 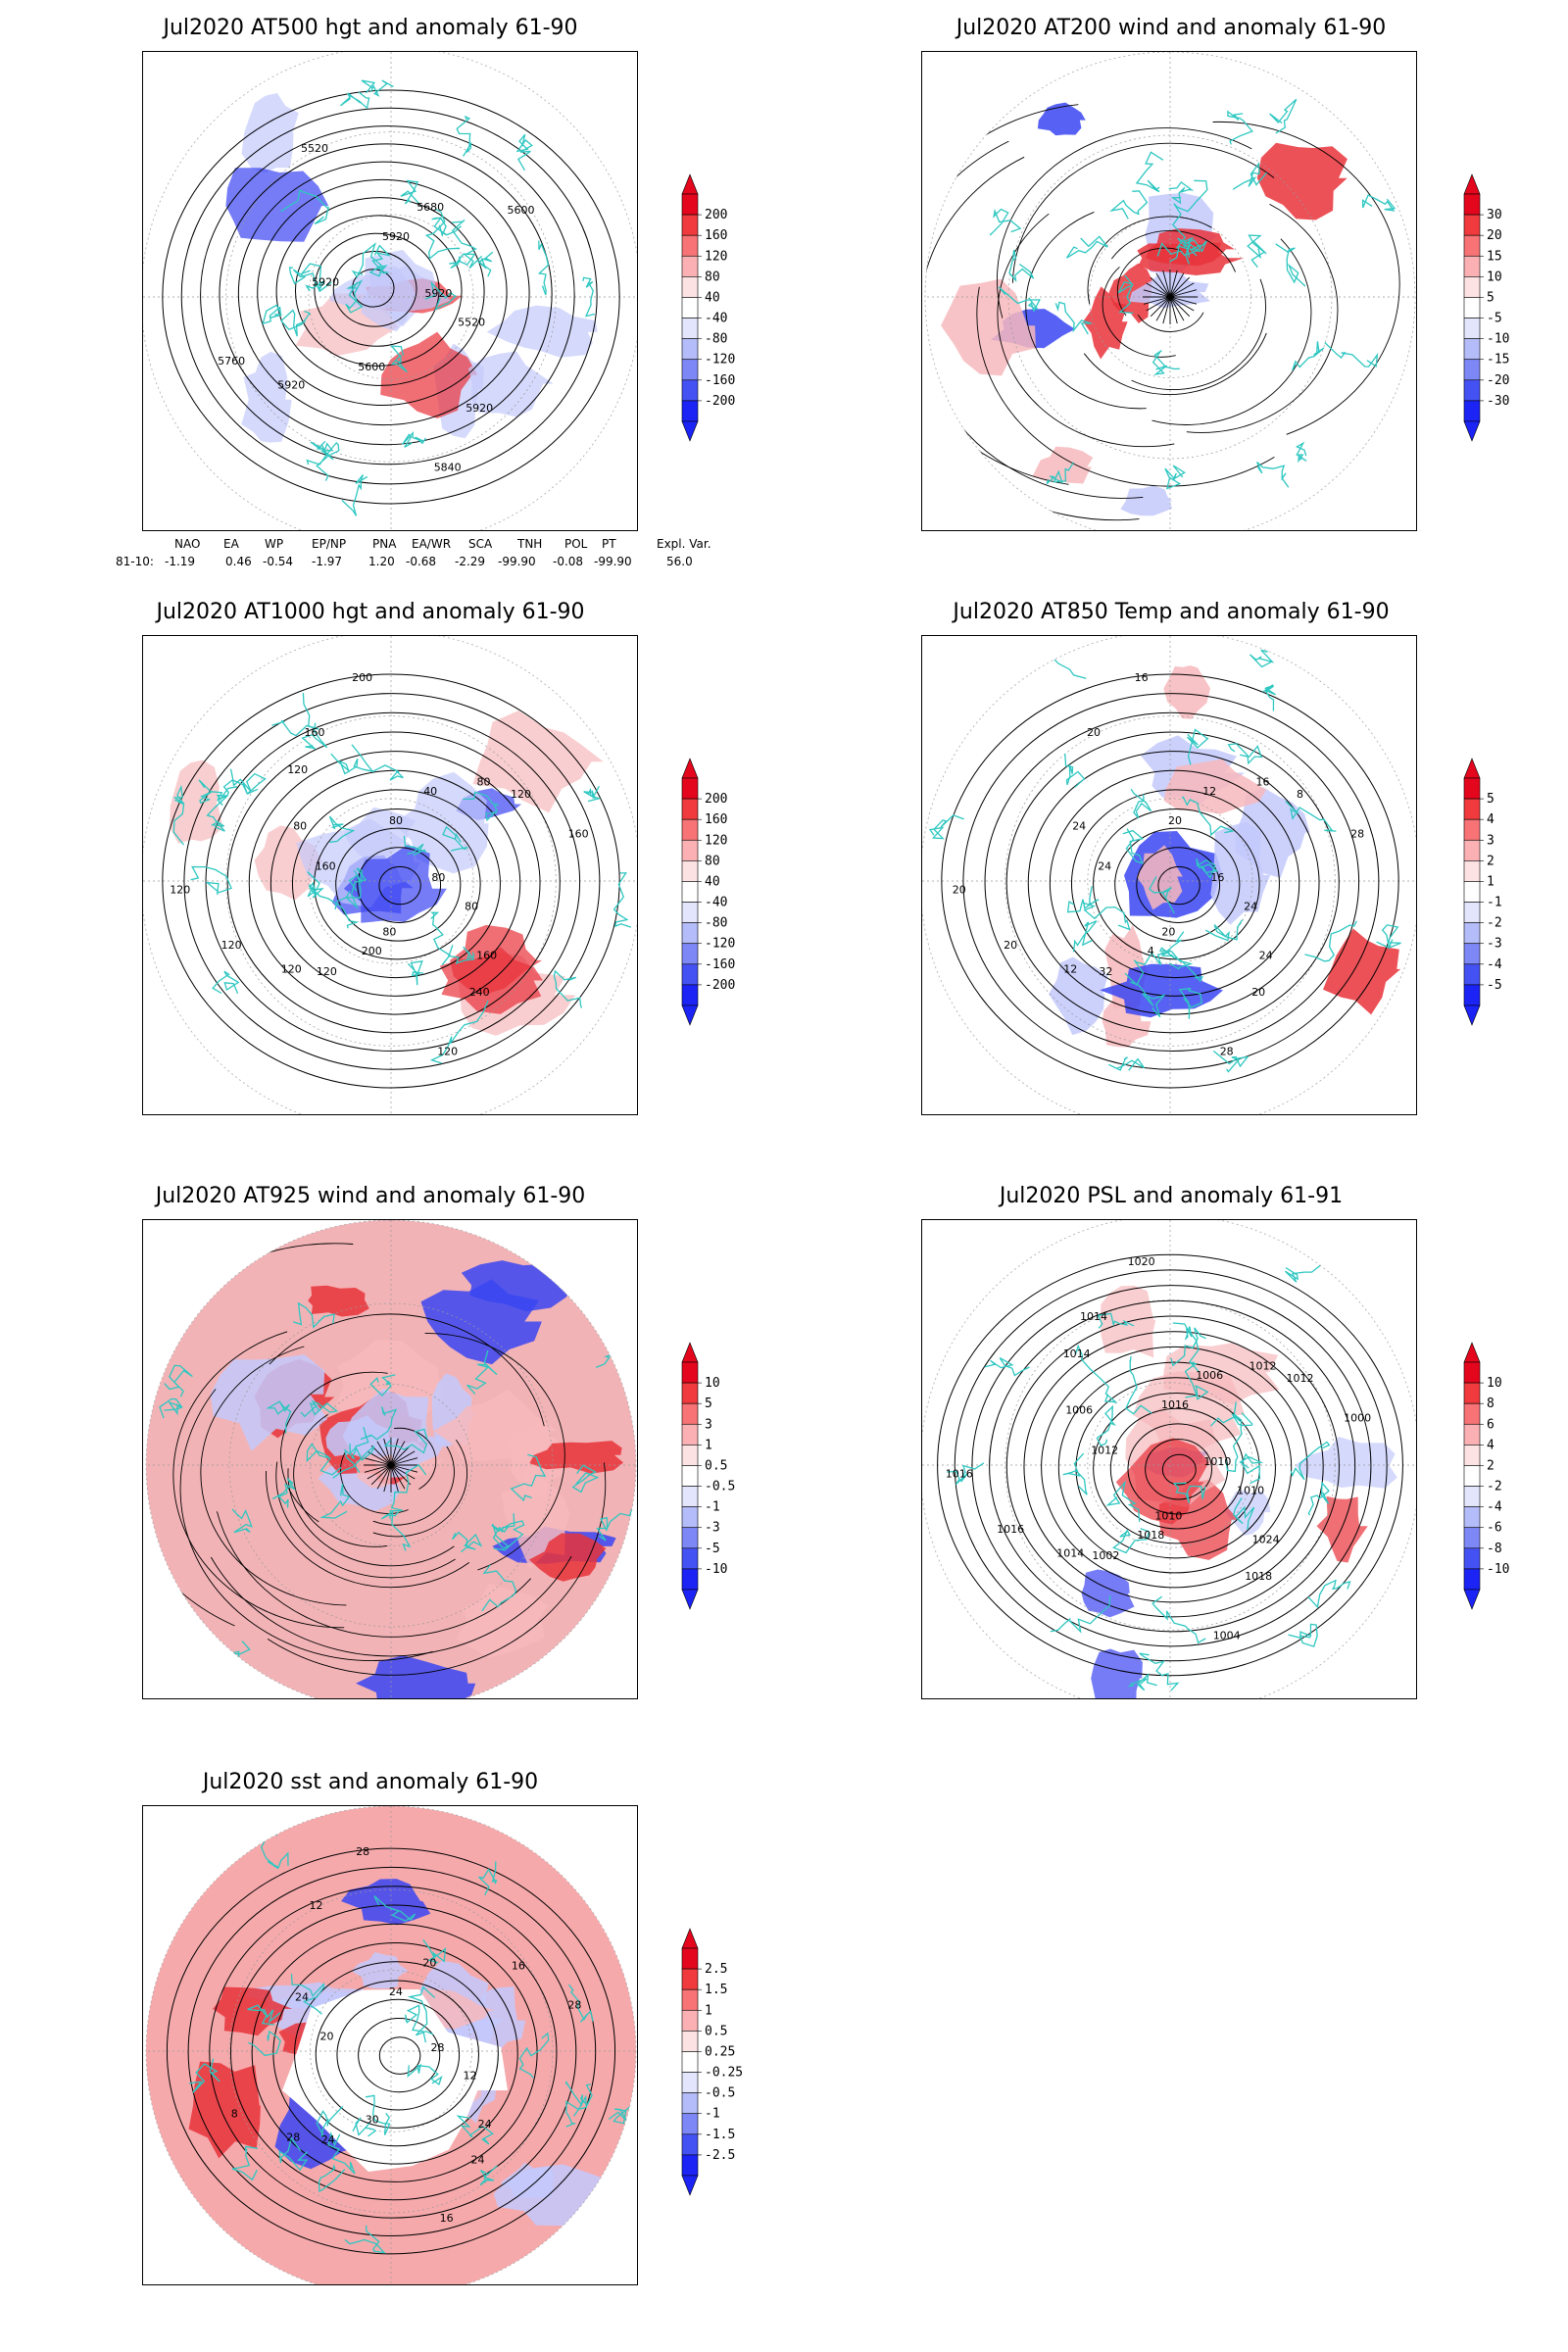 What do you see at coordinates (238, 561) in the screenshot?
I see `idx-v-ea: 0.46` at bounding box center [238, 561].